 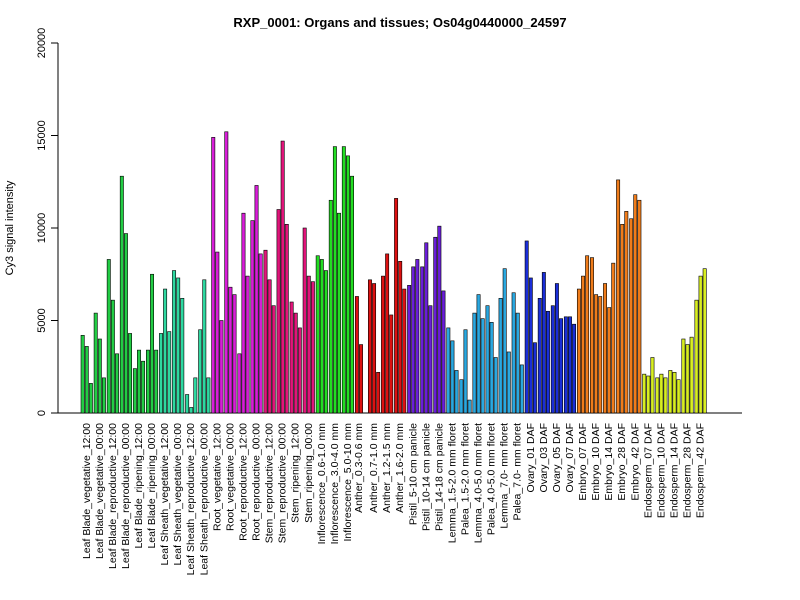 What do you see at coordinates (674, 470) in the screenshot?
I see `x-tick-label: Endosperm_14 DAF` at bounding box center [674, 470].